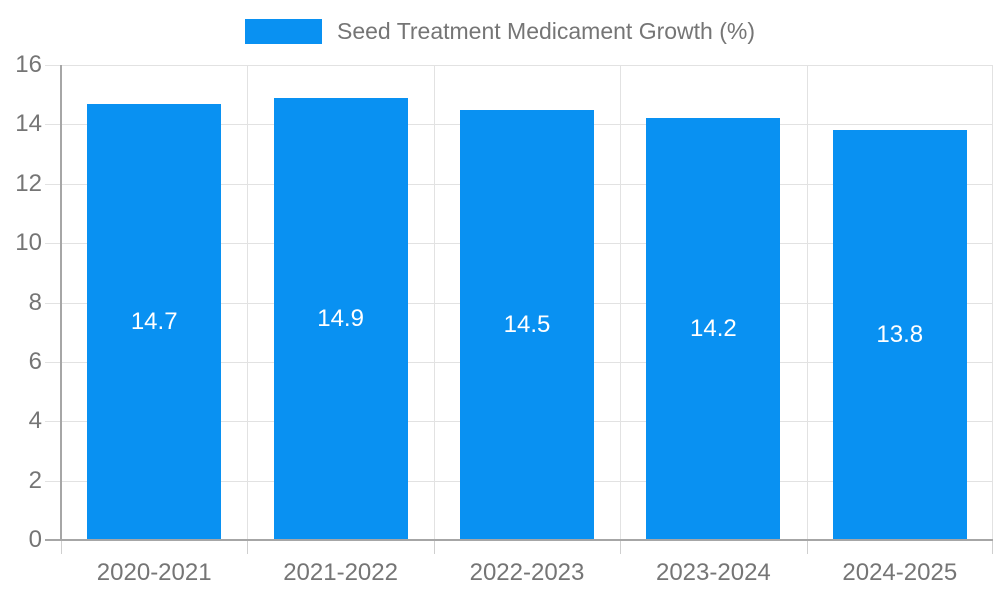  What do you see at coordinates (900, 572) in the screenshot?
I see `x-tick-label: 2024-2025` at bounding box center [900, 572].